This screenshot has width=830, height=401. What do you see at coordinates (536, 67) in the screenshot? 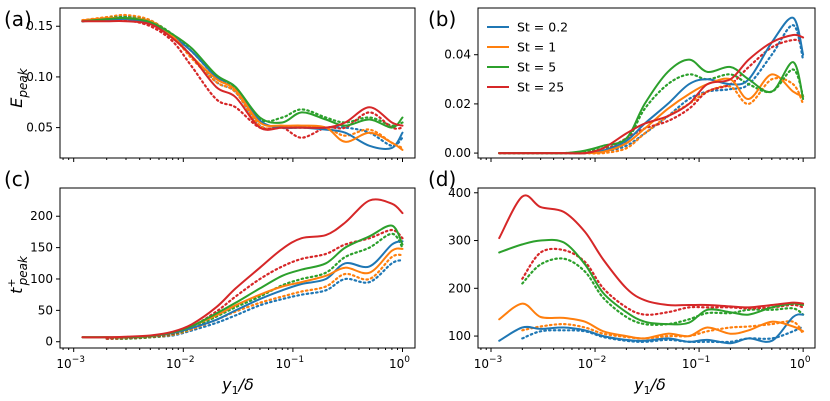
I see `legend-label: St = 5` at bounding box center [536, 67].